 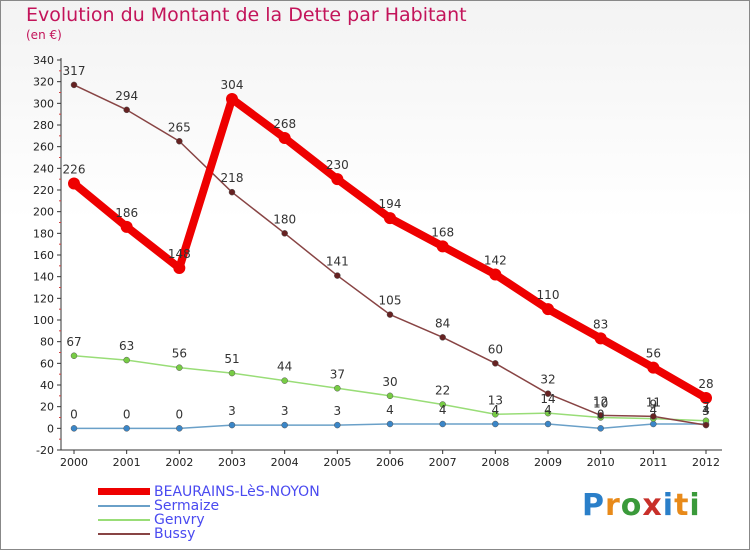 What do you see at coordinates (601, 462) in the screenshot?
I see `x-tick-label: 2010` at bounding box center [601, 462].